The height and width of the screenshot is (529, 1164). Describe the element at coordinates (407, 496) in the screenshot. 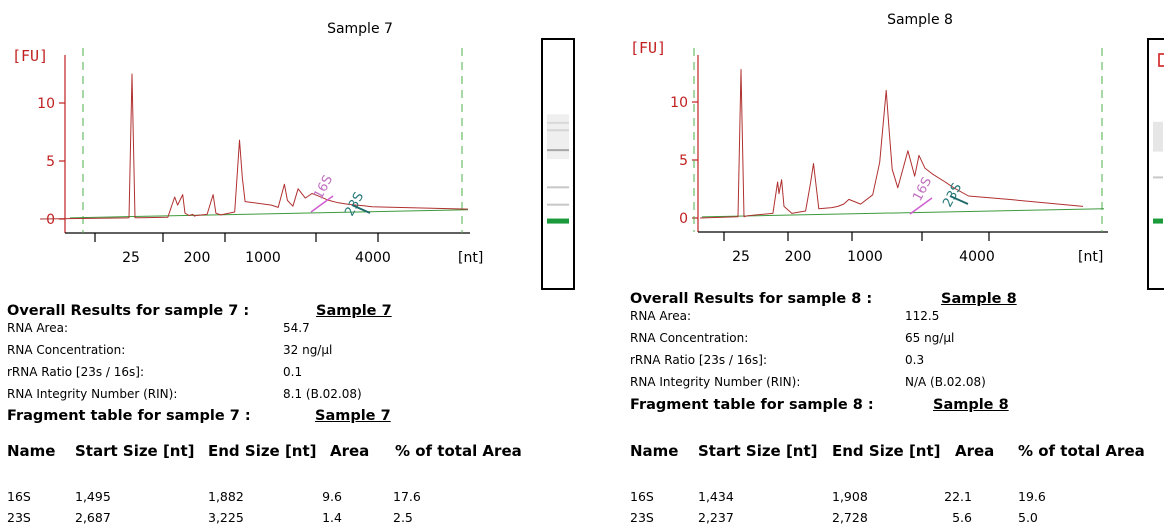

I see `fragment-cell: 17.6` at that location.